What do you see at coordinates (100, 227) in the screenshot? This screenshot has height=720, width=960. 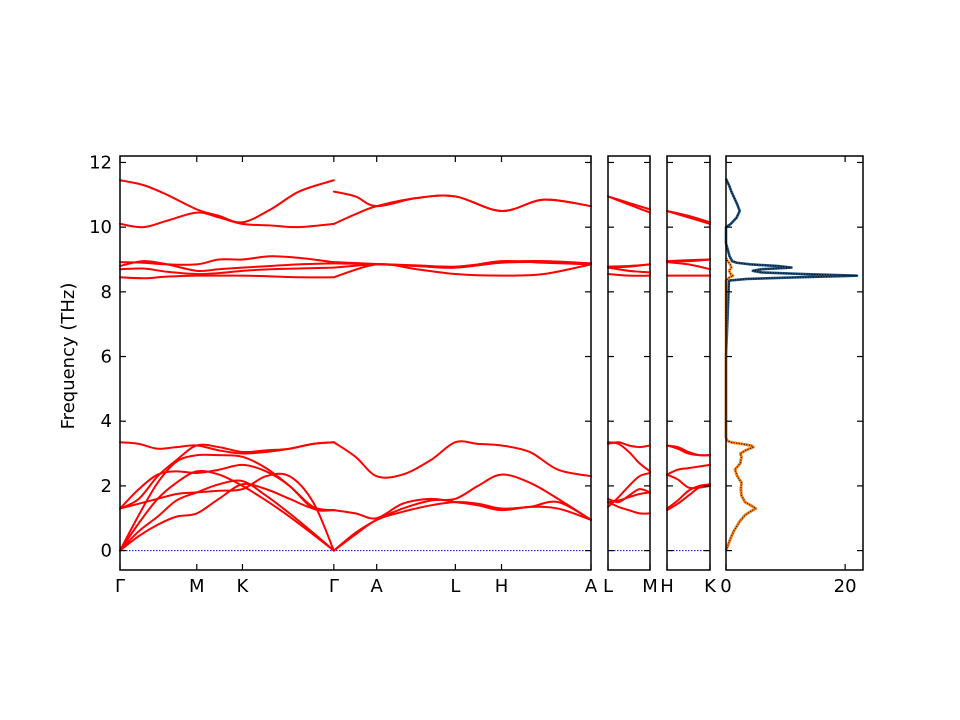 I see `y-tick-label: 10` at bounding box center [100, 227].